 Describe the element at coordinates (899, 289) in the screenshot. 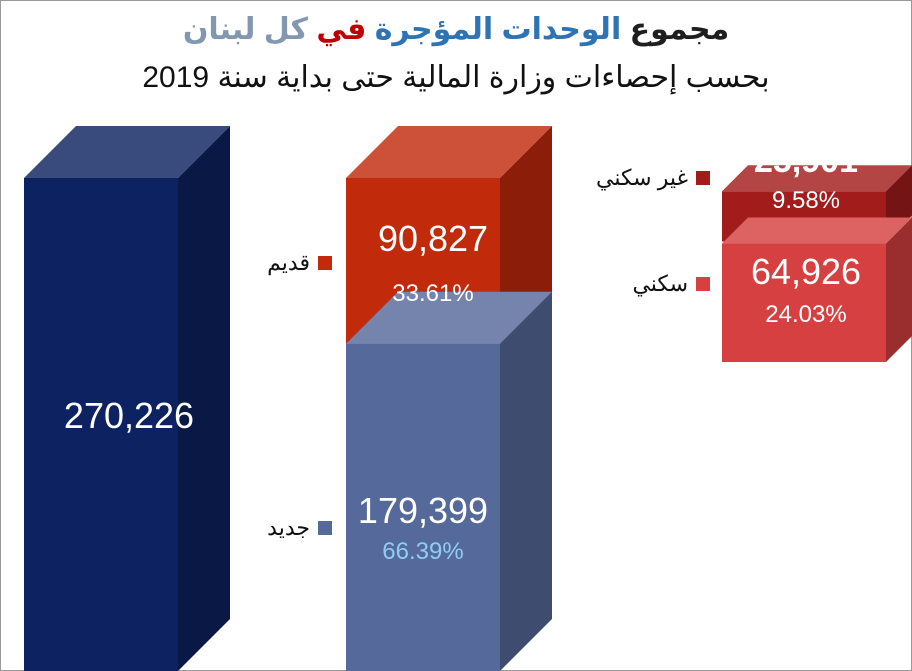

I see `bar-residential-side-face` at that location.